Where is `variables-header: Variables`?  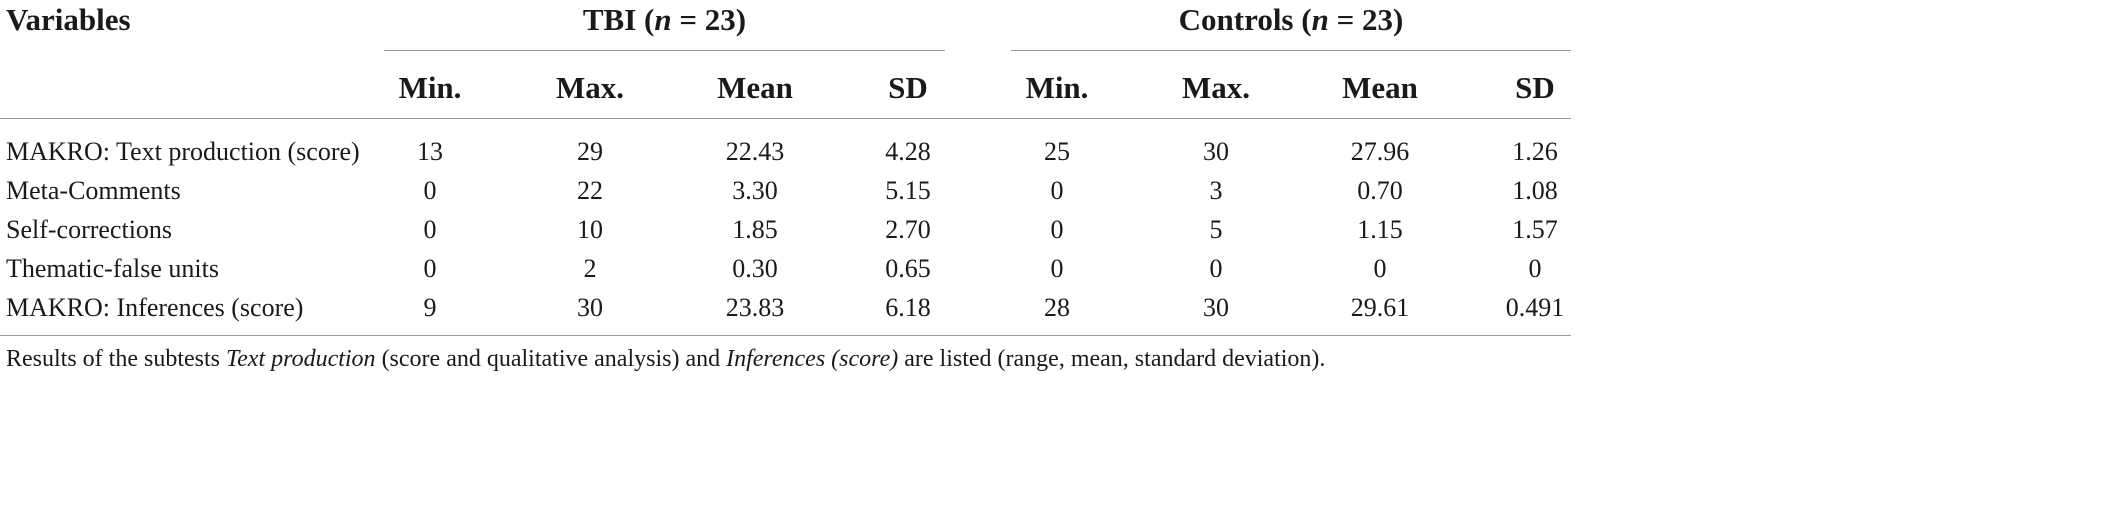 variables-header: Variables is located at coordinates (68, 19).